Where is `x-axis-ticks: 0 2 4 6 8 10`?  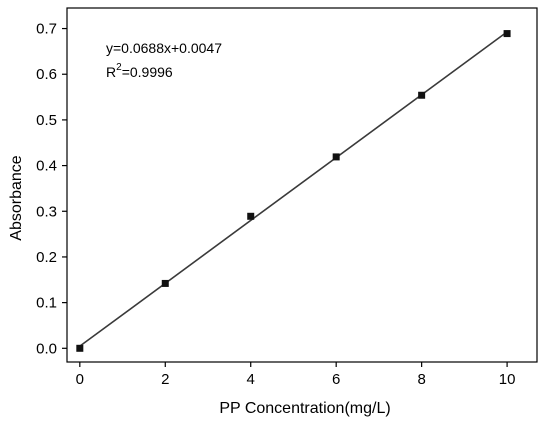
x-axis-ticks: 0 2 4 6 8 10 is located at coordinates (296, 375).